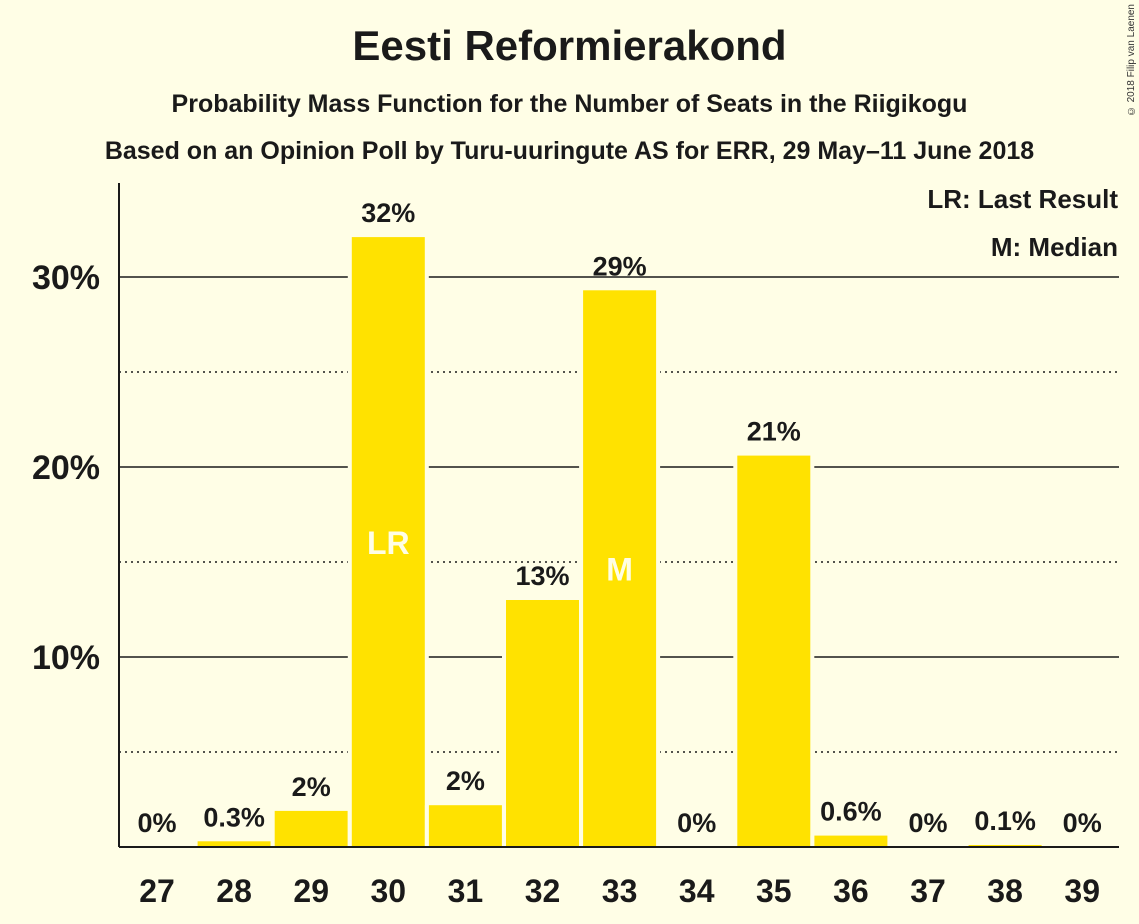 Image resolution: width=1139 pixels, height=924 pixels. Describe the element at coordinates (569, 45) in the screenshot. I see `chart-title: Eesti Reformierakond` at that location.